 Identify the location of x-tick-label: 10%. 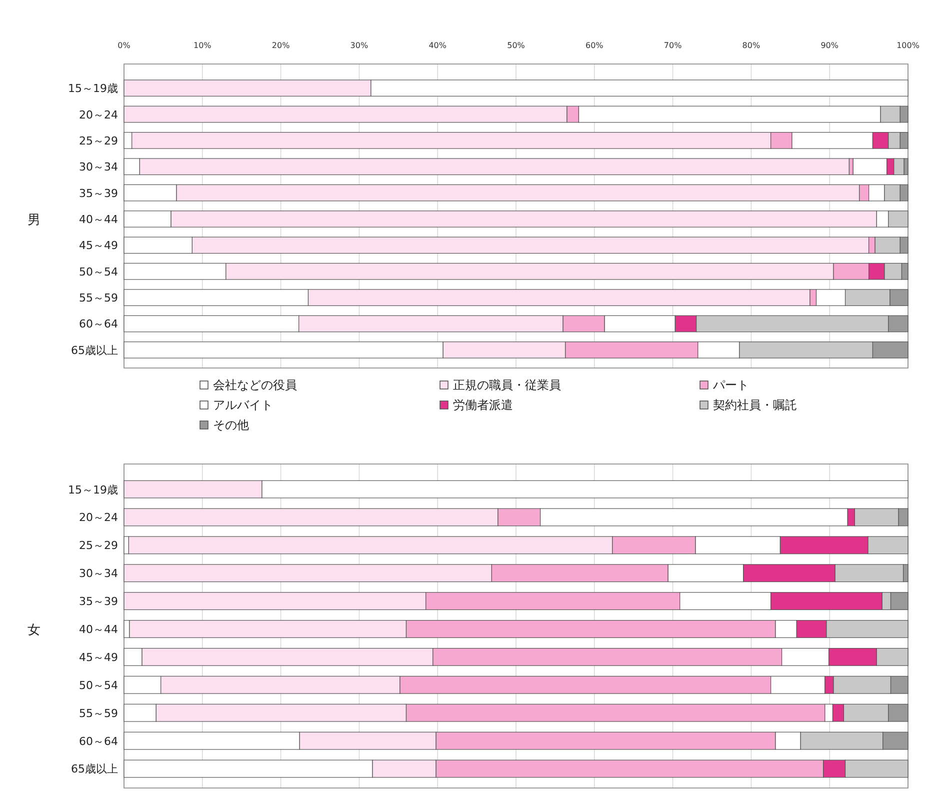
(203, 45).